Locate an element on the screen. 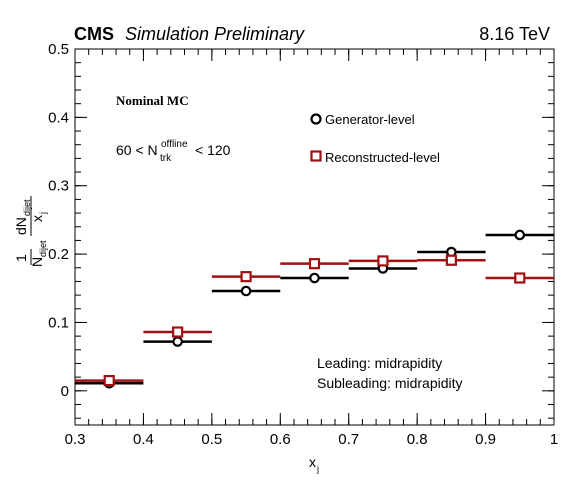  y-tick-label: 0.3 is located at coordinates (58, 186).